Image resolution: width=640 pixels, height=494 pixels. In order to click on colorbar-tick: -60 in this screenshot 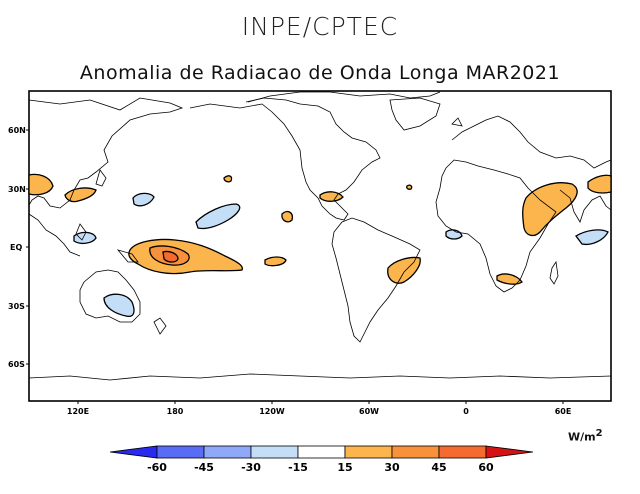, I will do `click(157, 467)`.